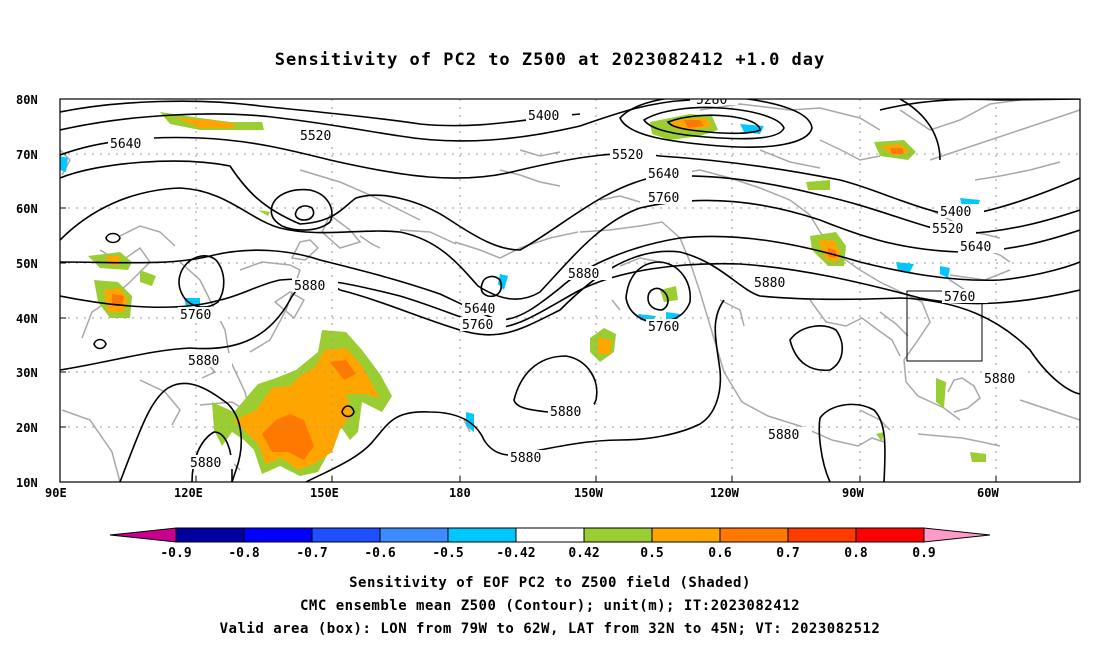  What do you see at coordinates (853, 493) in the screenshot?
I see `lon-label: 90W` at bounding box center [853, 493].